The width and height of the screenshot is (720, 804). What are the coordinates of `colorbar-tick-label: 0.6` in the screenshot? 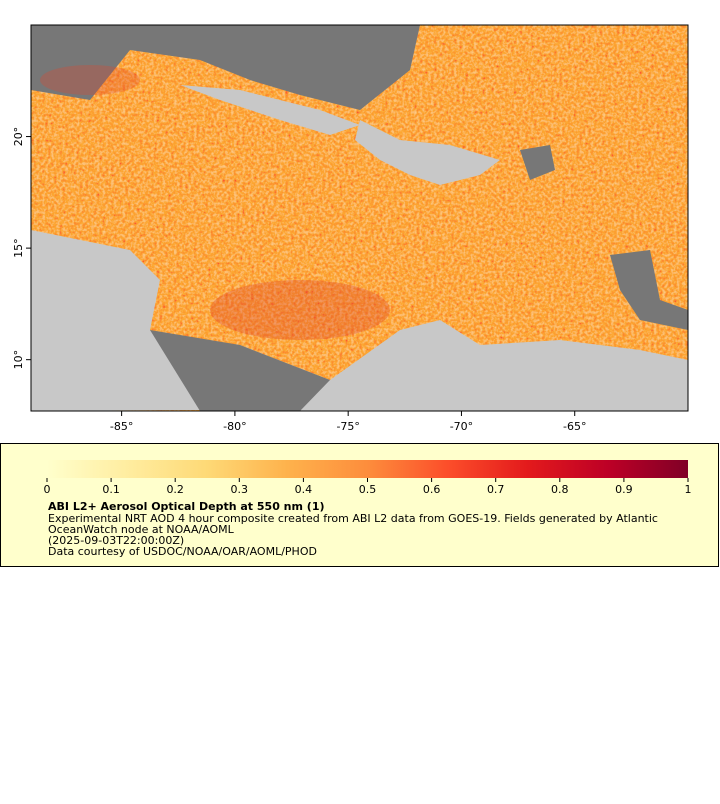 It's located at (432, 489).